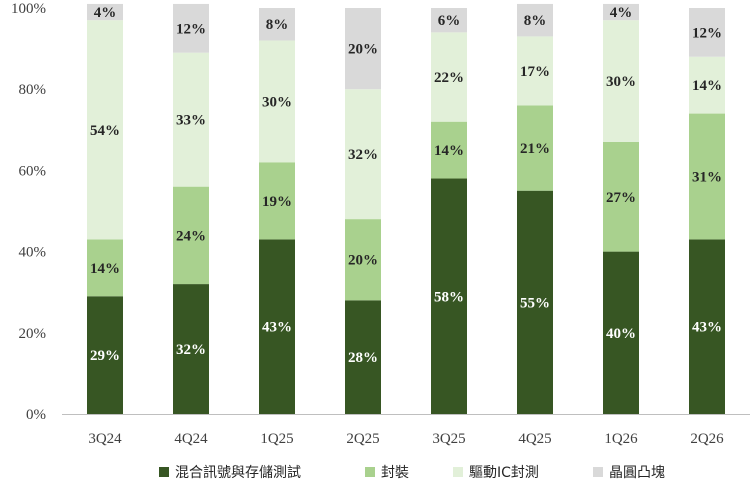 This screenshot has height=490, width=756. What do you see at coordinates (406, 430) in the screenshot?
I see `x-axis: 3Q24 4Q24 1Q25 2Q25 3Q25 4Q25 1Q26 2Q26` at bounding box center [406, 430].